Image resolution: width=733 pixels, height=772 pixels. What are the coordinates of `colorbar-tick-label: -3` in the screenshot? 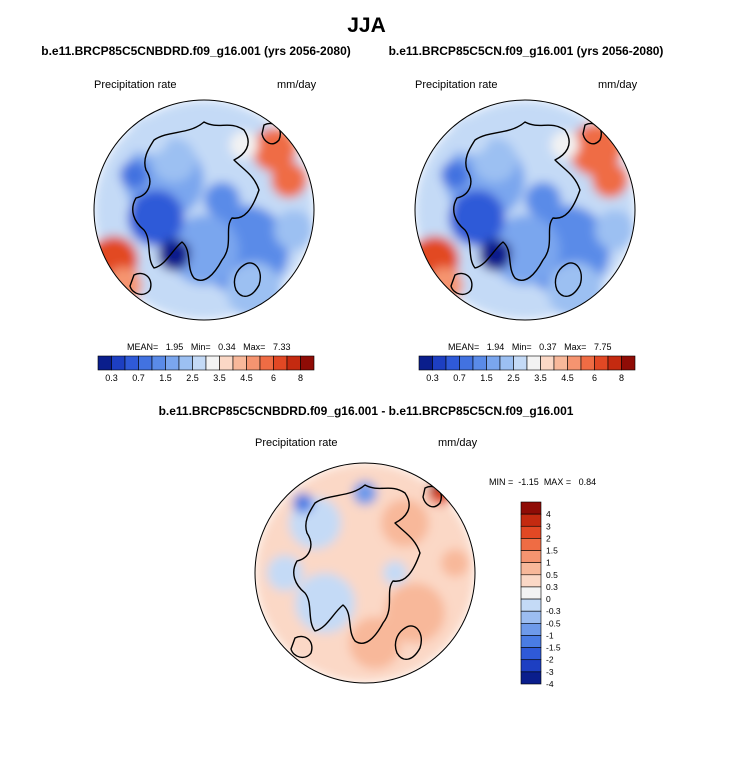 It's located at (550, 672).